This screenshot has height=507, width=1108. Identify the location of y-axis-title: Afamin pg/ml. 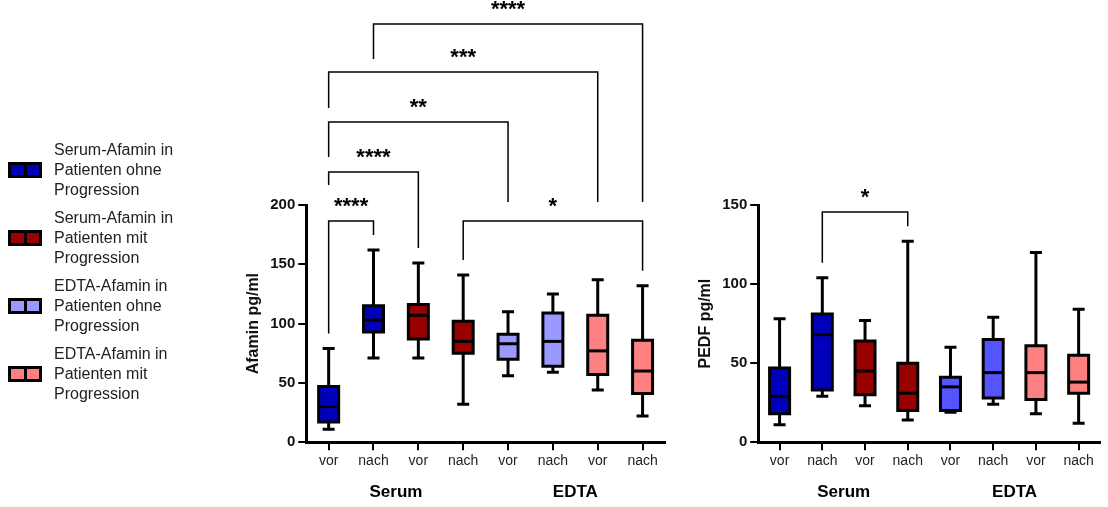
(253, 323).